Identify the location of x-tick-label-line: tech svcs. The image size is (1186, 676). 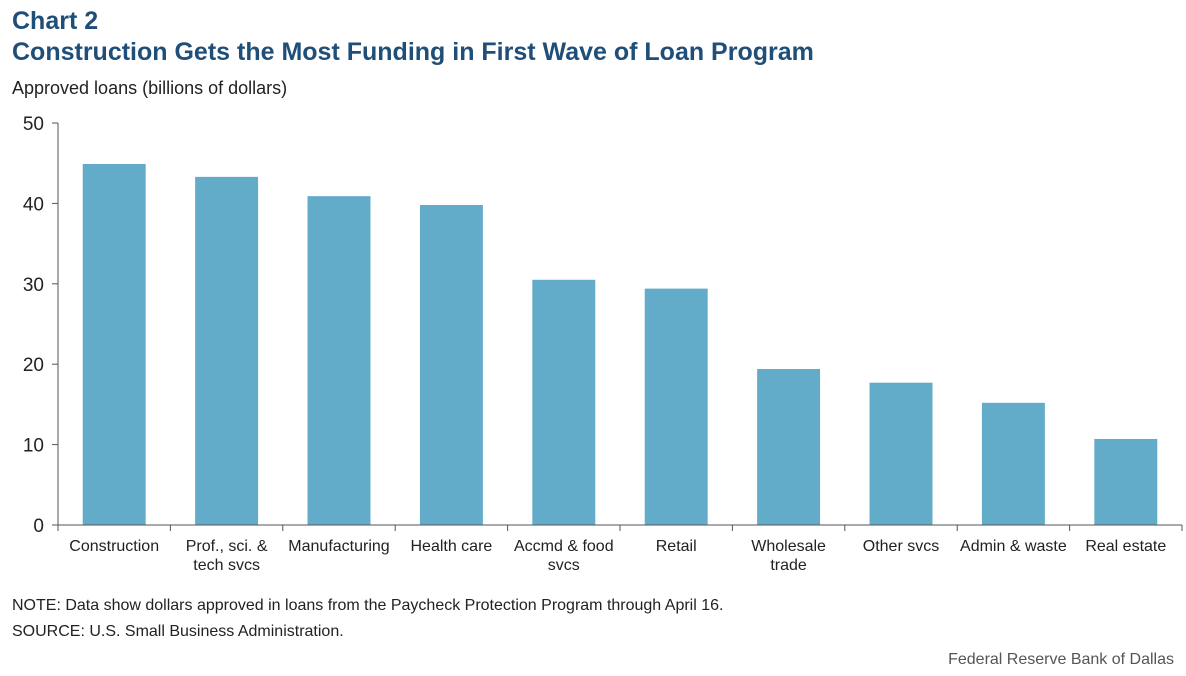
(226, 565).